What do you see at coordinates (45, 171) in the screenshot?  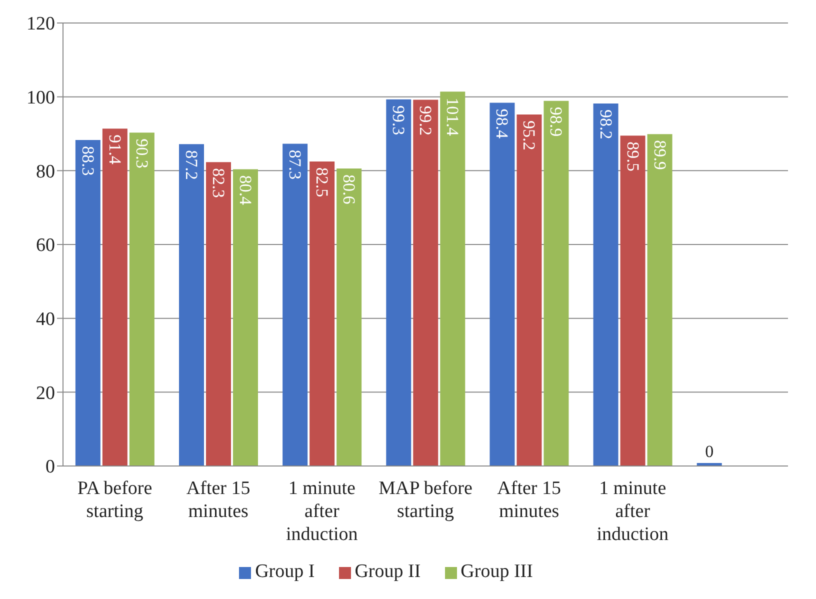 I see `y-tick-label: 80` at bounding box center [45, 171].